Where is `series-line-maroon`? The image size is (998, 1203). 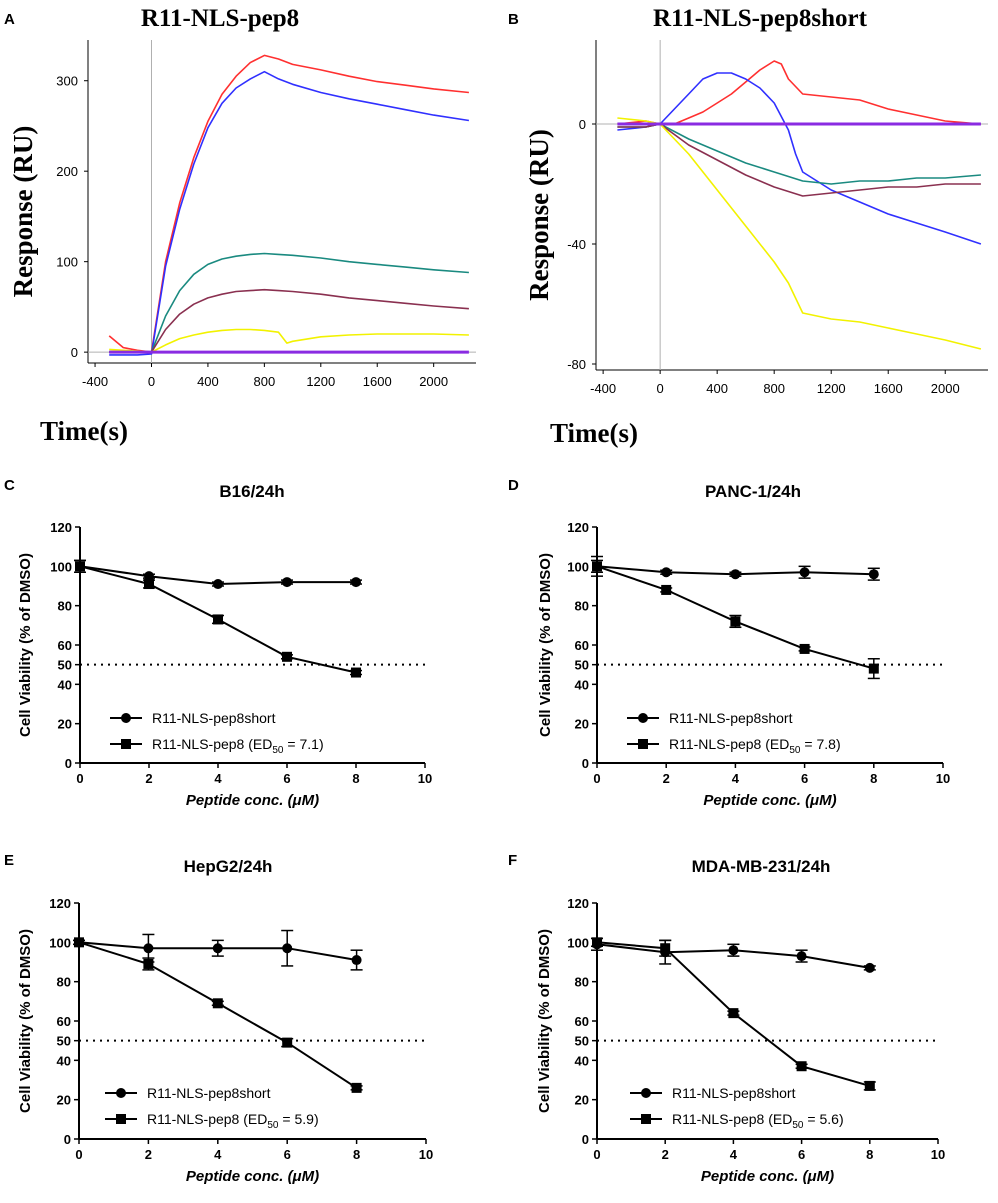
series-line-maroon is located at coordinates (799, 160).